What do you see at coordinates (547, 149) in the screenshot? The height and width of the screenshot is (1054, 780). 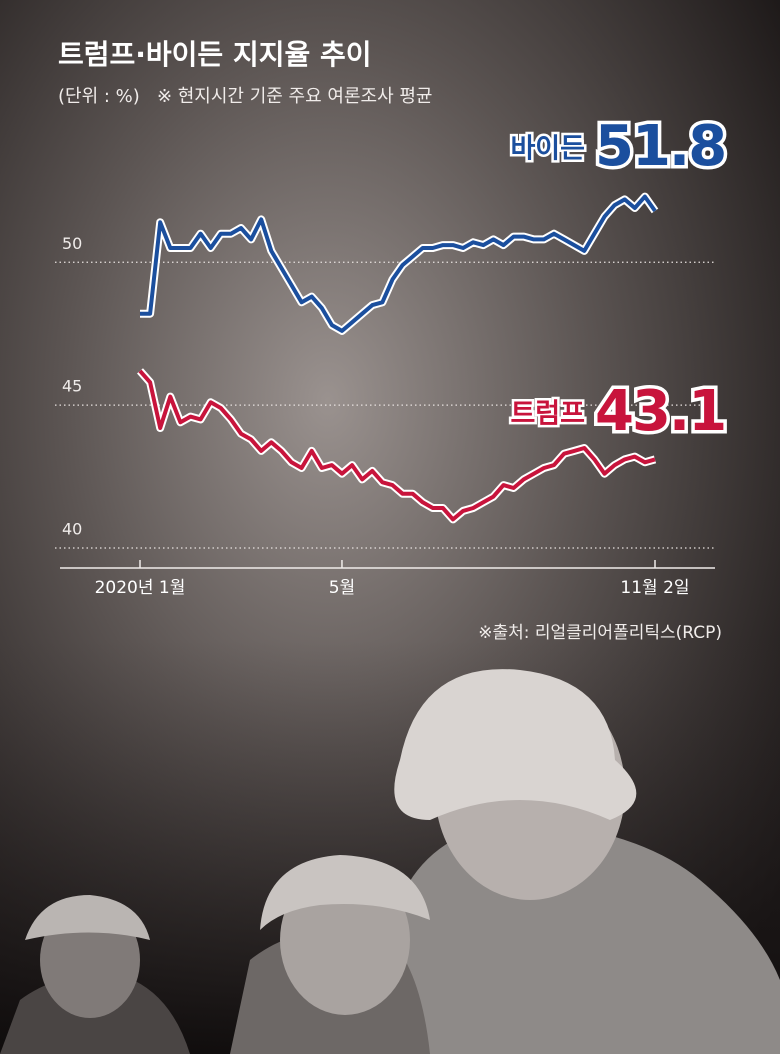 I see `series-name: 바이든` at bounding box center [547, 149].